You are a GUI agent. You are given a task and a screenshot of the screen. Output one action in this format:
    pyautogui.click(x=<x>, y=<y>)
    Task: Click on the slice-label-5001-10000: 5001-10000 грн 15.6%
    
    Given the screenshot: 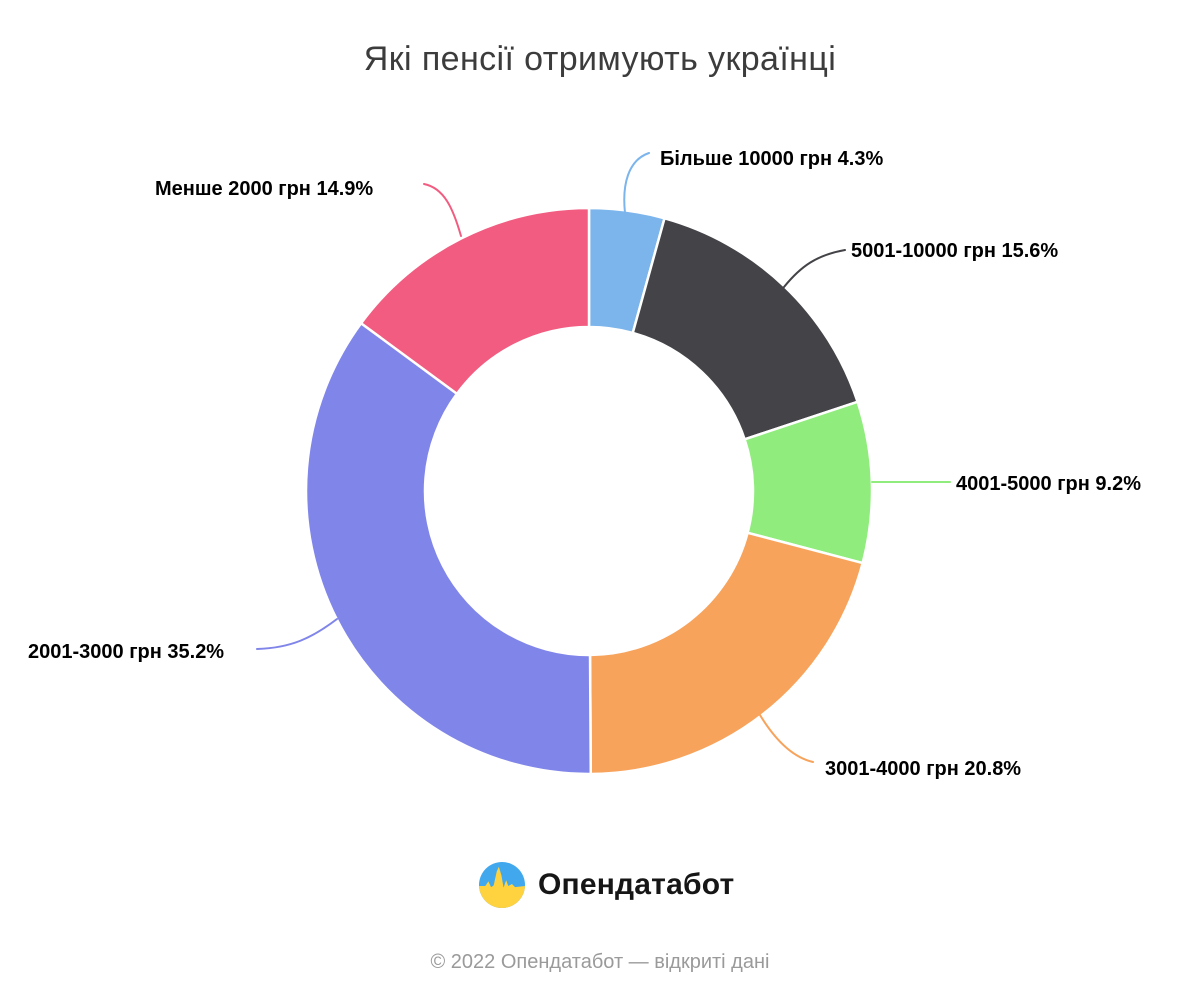 What is the action you would take?
    pyautogui.click(x=955, y=251)
    